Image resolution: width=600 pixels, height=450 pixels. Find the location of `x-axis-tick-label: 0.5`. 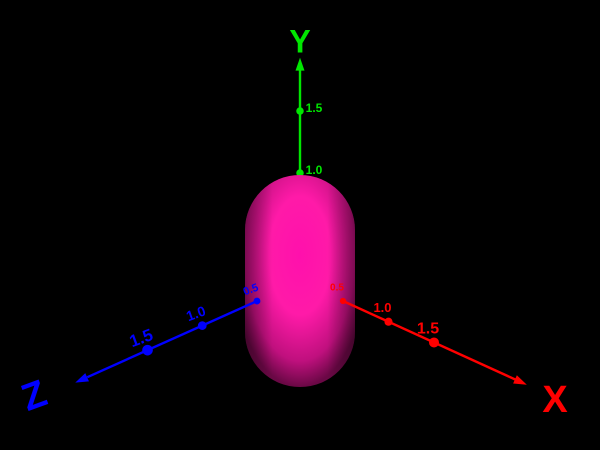

x-axis-tick-label: 0.5 is located at coordinates (337, 288).